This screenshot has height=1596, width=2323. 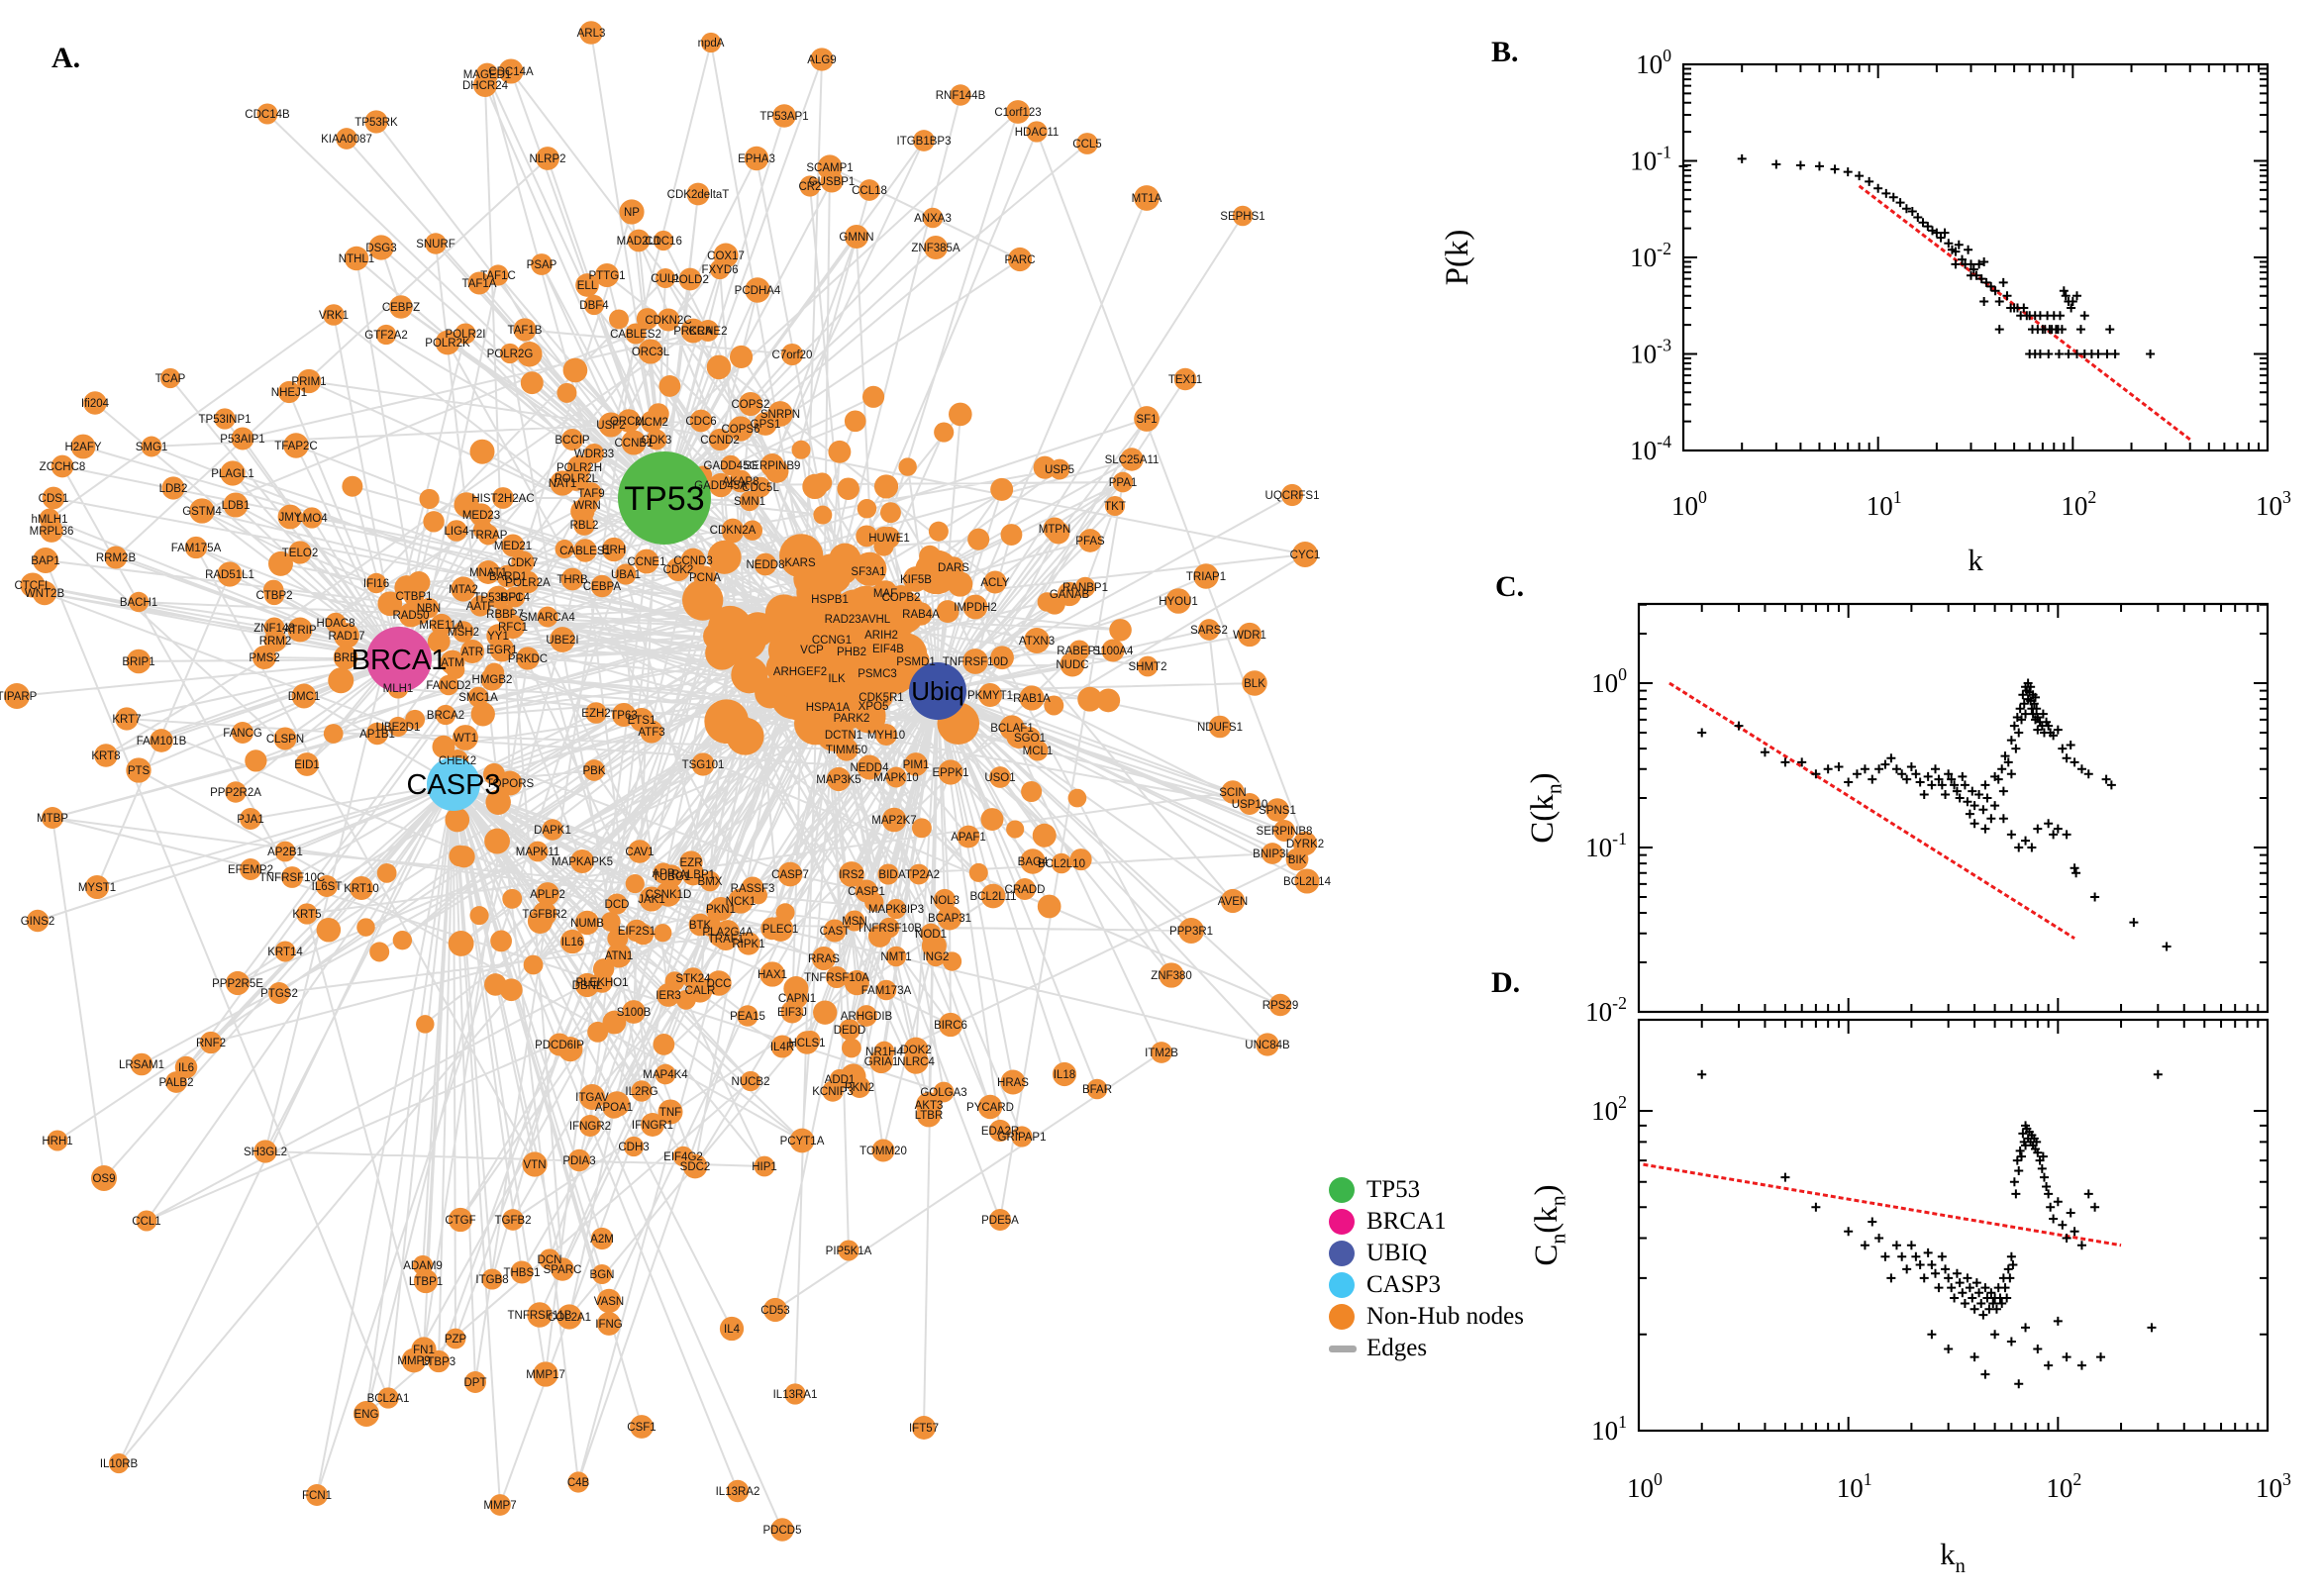 I want to click on node-label: ETS1, so click(x=642, y=721).